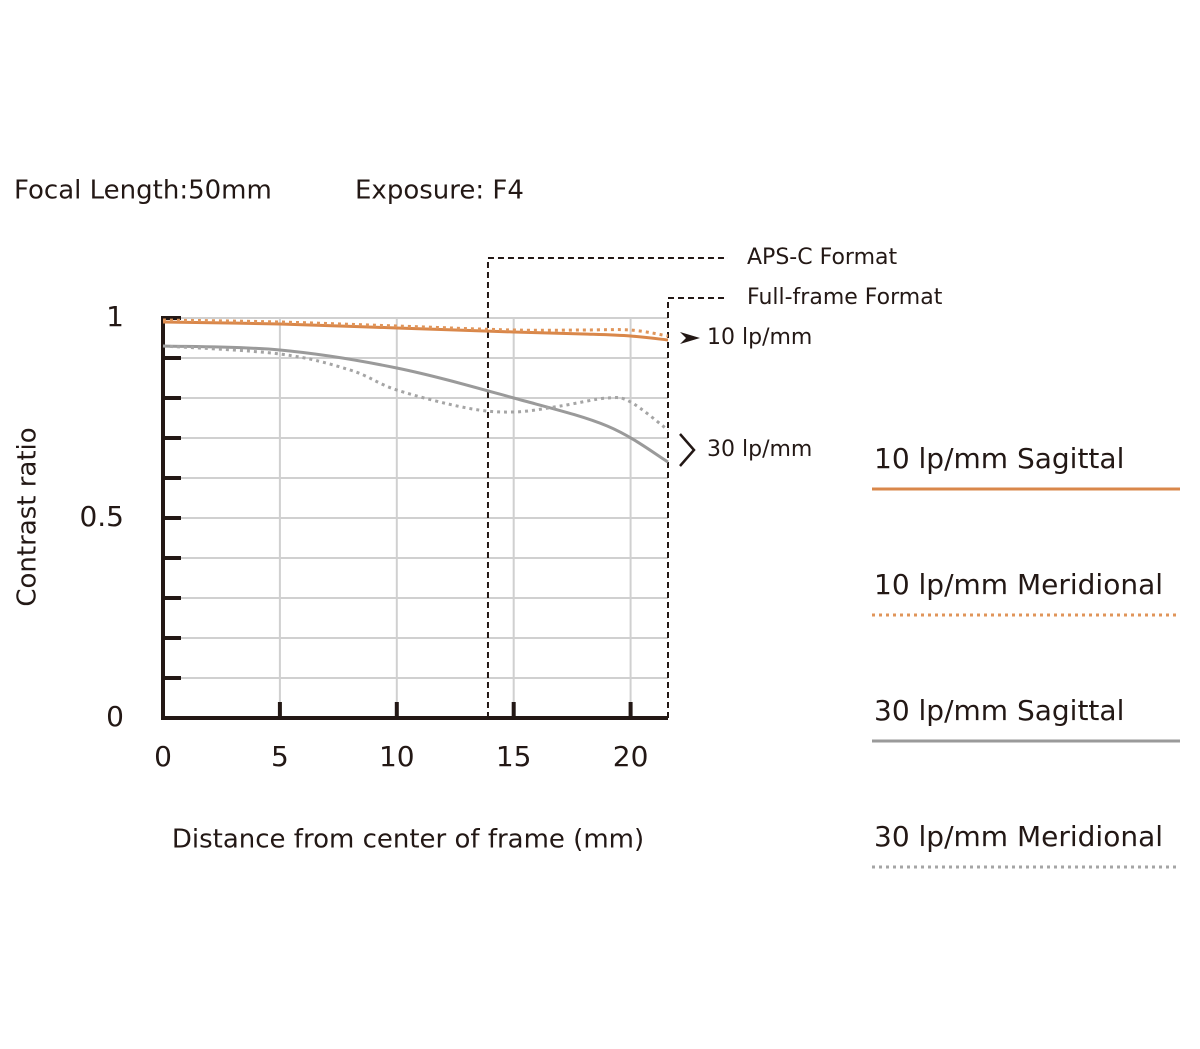 This screenshot has width=1200, height=1049. Describe the element at coordinates (1018, 836) in the screenshot. I see `legend-label: 30 lp/mm Meridional` at that location.